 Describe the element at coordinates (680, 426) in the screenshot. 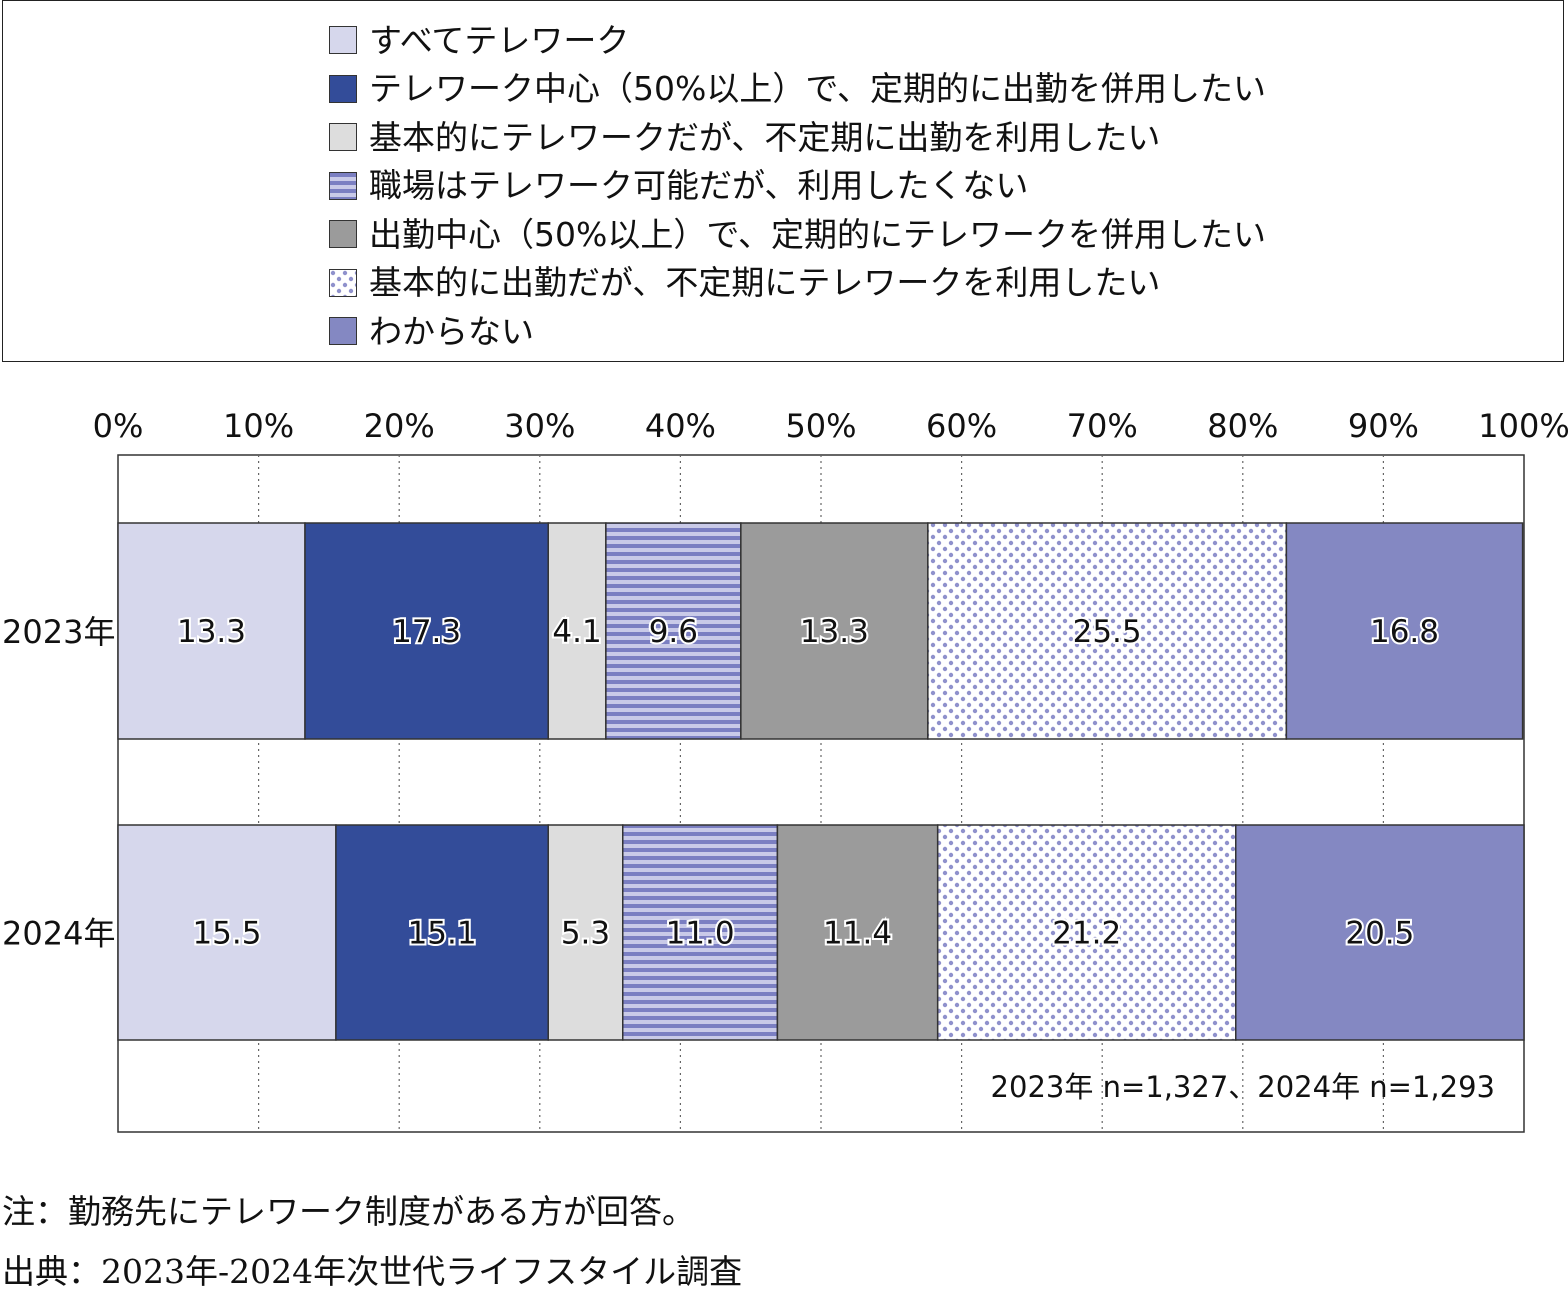

I see `x-tick-label: 40%` at that location.